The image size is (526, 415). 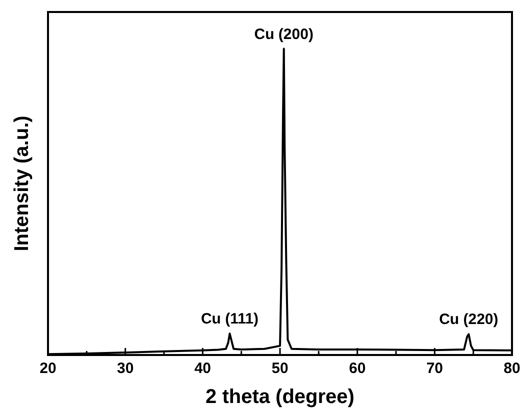 What do you see at coordinates (125, 368) in the screenshot?
I see `x-tick-label: 30` at bounding box center [125, 368].